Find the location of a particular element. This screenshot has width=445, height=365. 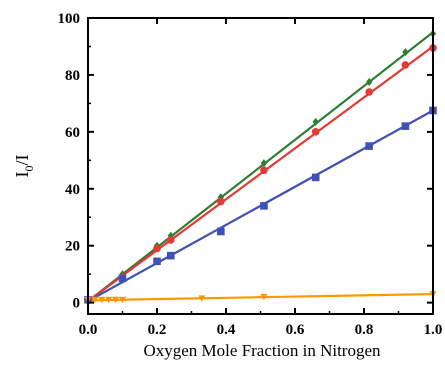

y-axis-label: I0/I is located at coordinates (24, 165).